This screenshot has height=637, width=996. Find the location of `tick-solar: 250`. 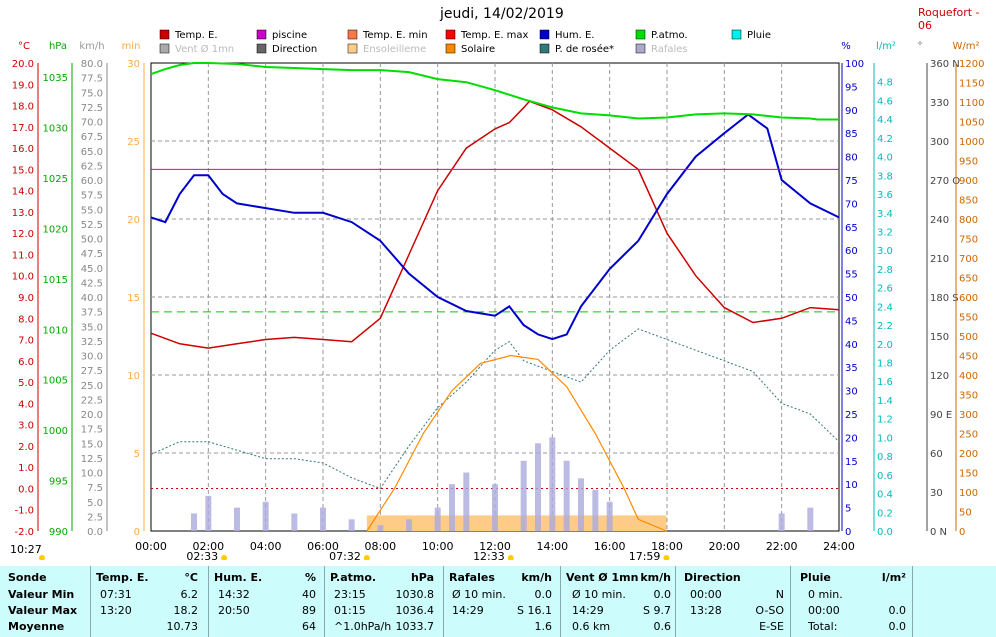

tick-solar: 250 is located at coordinates (968, 435).